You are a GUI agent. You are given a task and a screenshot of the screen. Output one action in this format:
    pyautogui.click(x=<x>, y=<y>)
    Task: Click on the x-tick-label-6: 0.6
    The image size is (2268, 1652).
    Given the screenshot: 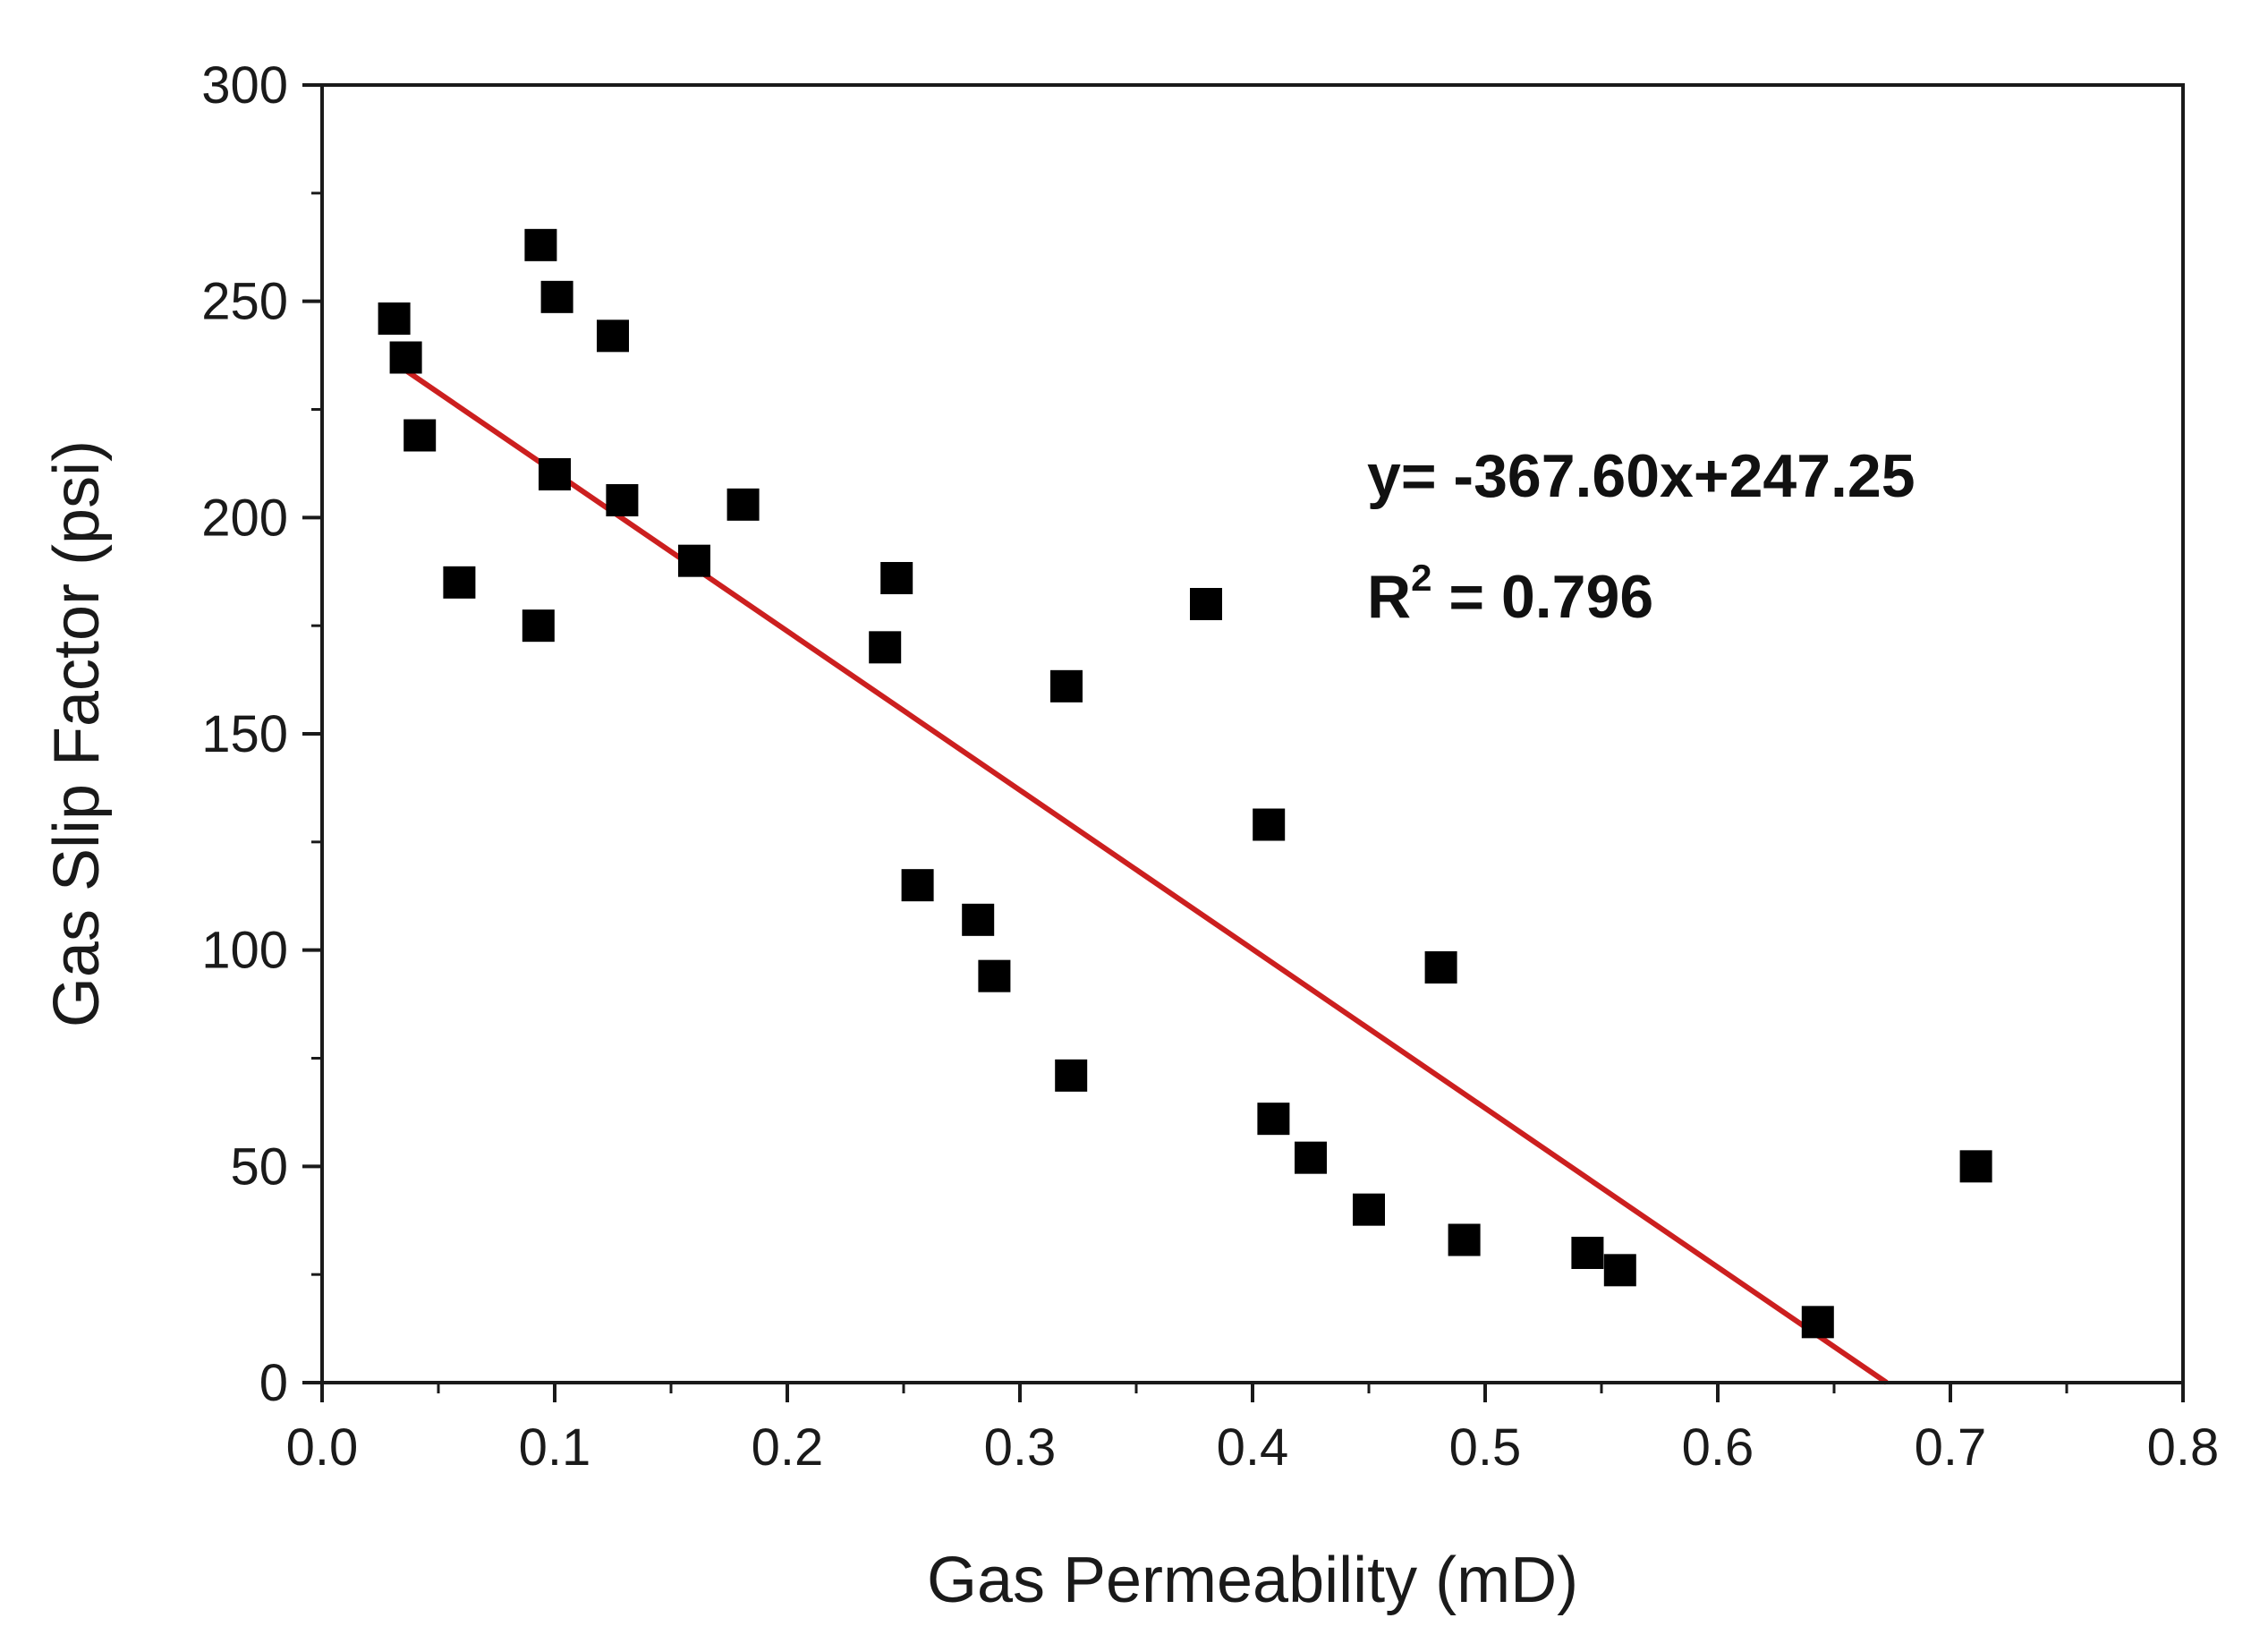 What is the action you would take?
    pyautogui.click(x=1718, y=1447)
    